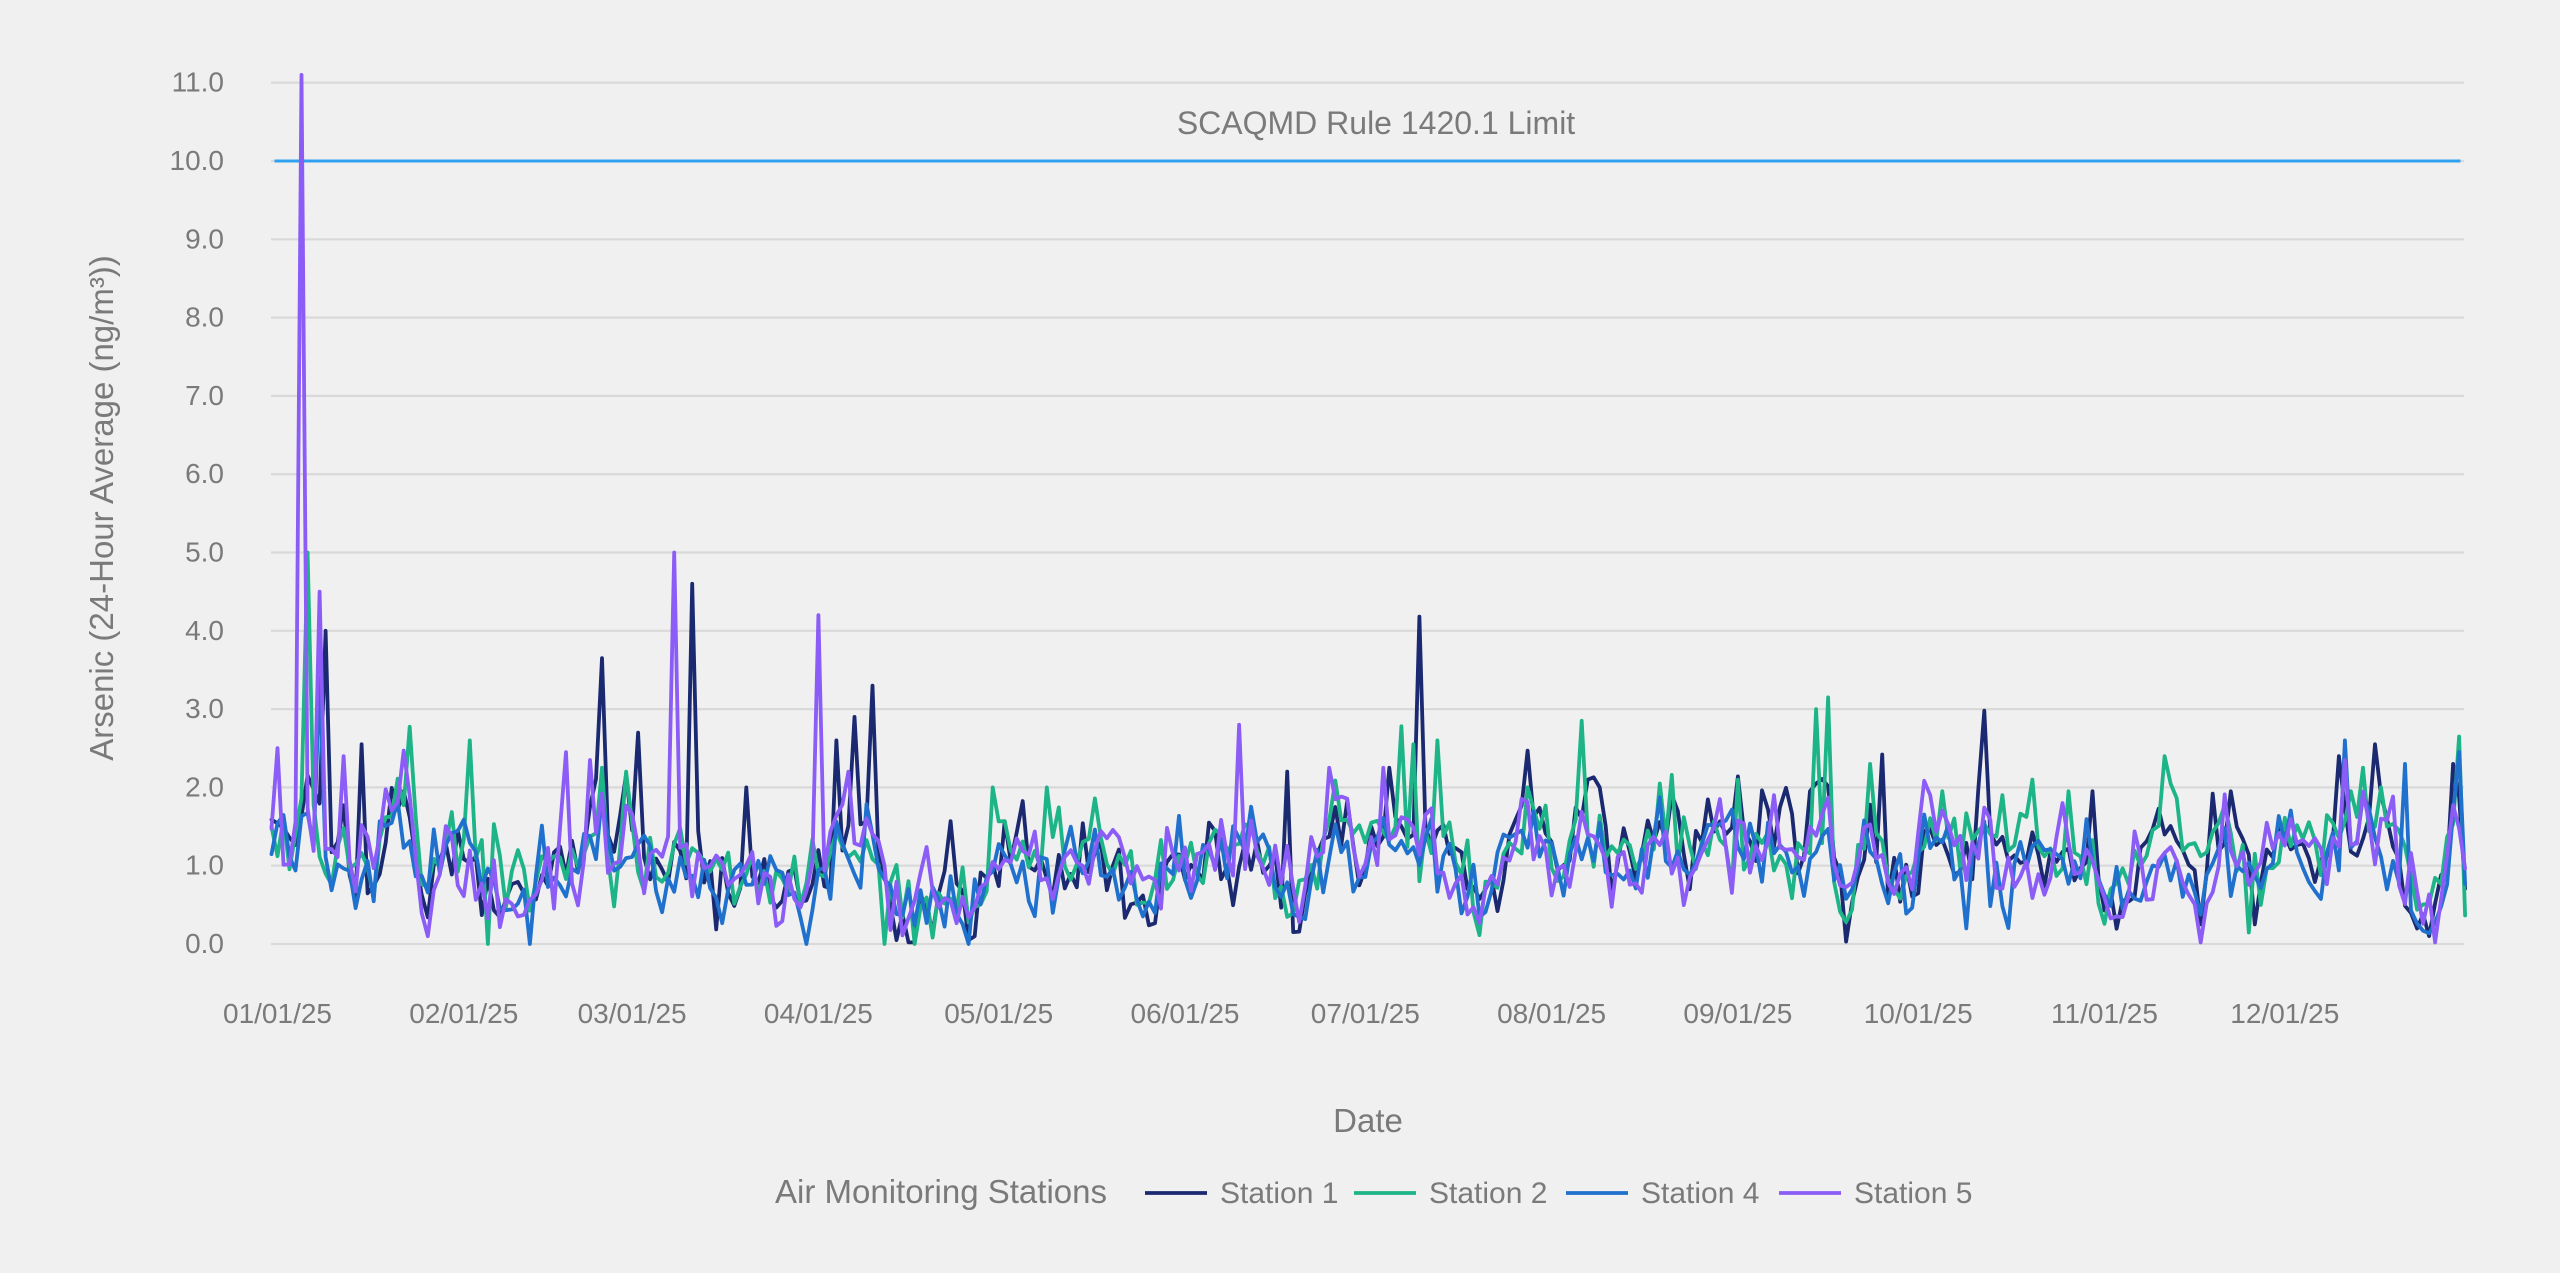 Image resolution: width=2560 pixels, height=1273 pixels. Describe the element at coordinates (1918, 1013) in the screenshot. I see `svg-text: 10/01/25` at that location.